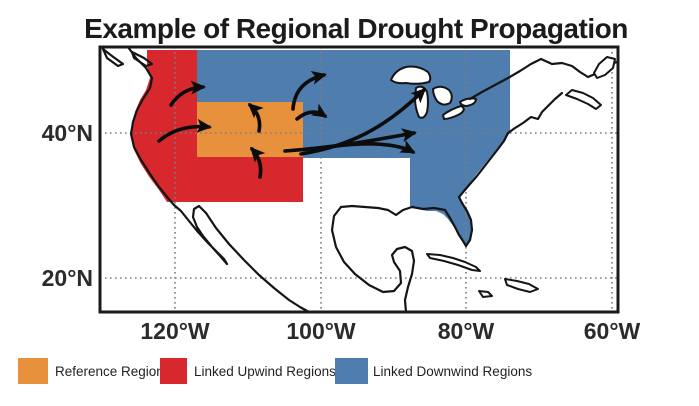 This screenshot has height=406, width=699. What do you see at coordinates (453, 262) in the screenshot?
I see `island-cuba` at bounding box center [453, 262].